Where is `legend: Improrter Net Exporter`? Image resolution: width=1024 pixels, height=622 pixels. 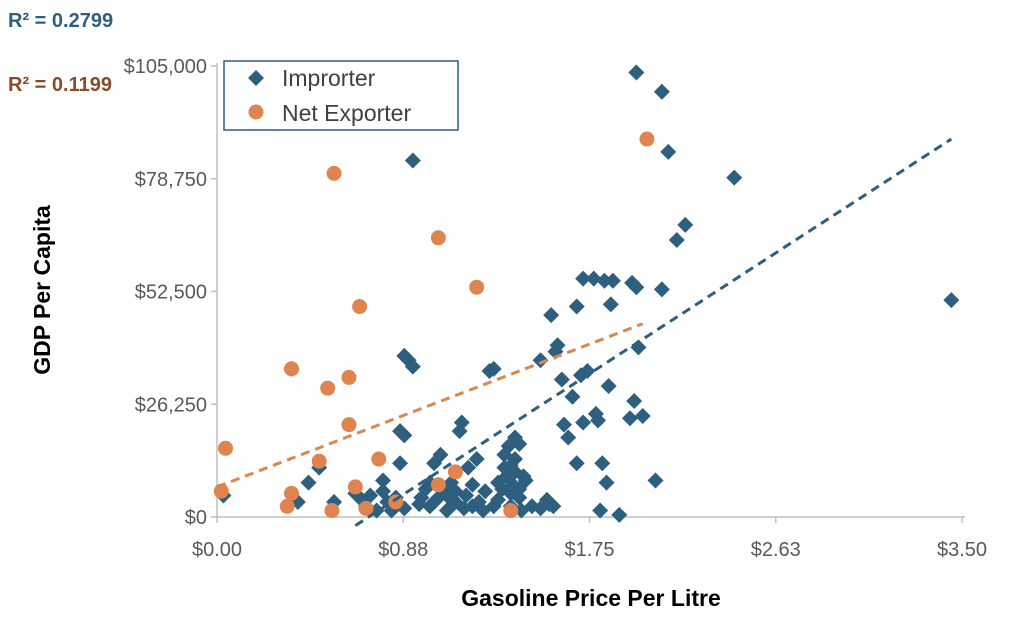
legend: Improrter Net Exporter is located at coordinates (341, 95).